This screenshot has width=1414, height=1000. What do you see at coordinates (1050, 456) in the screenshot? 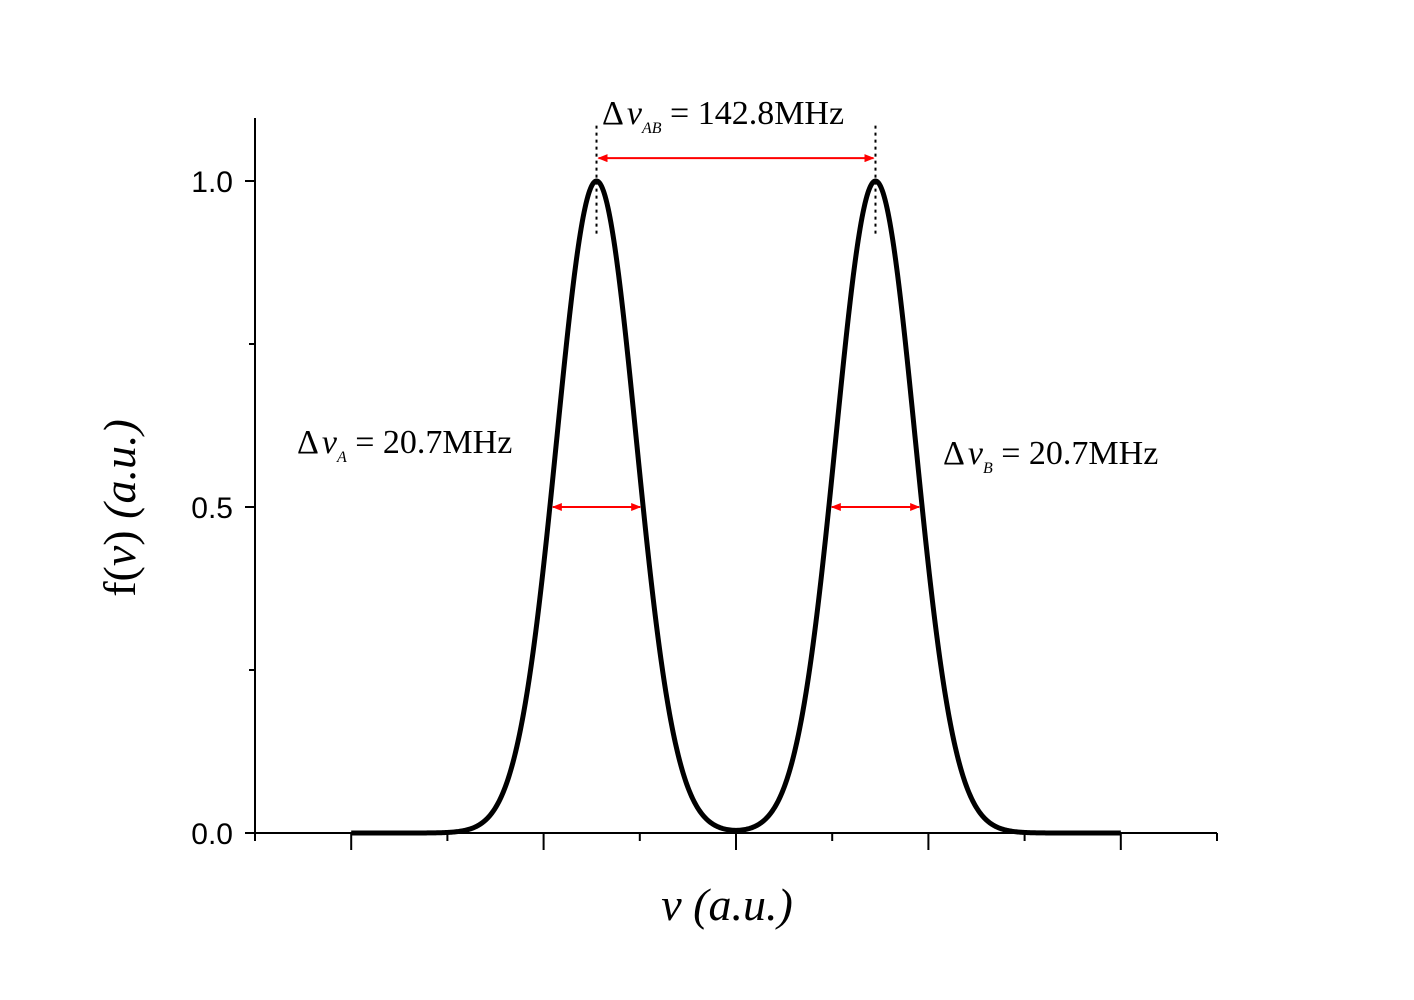
I see `width-b-label: ΔνB = 20.7MHz` at bounding box center [1050, 456].